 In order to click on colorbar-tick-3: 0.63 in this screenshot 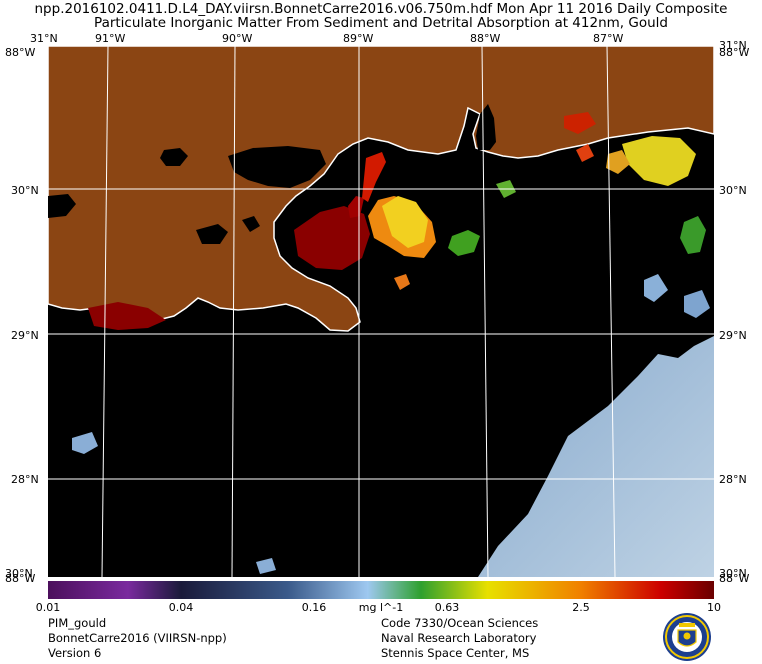, I will do `click(447, 607)`.